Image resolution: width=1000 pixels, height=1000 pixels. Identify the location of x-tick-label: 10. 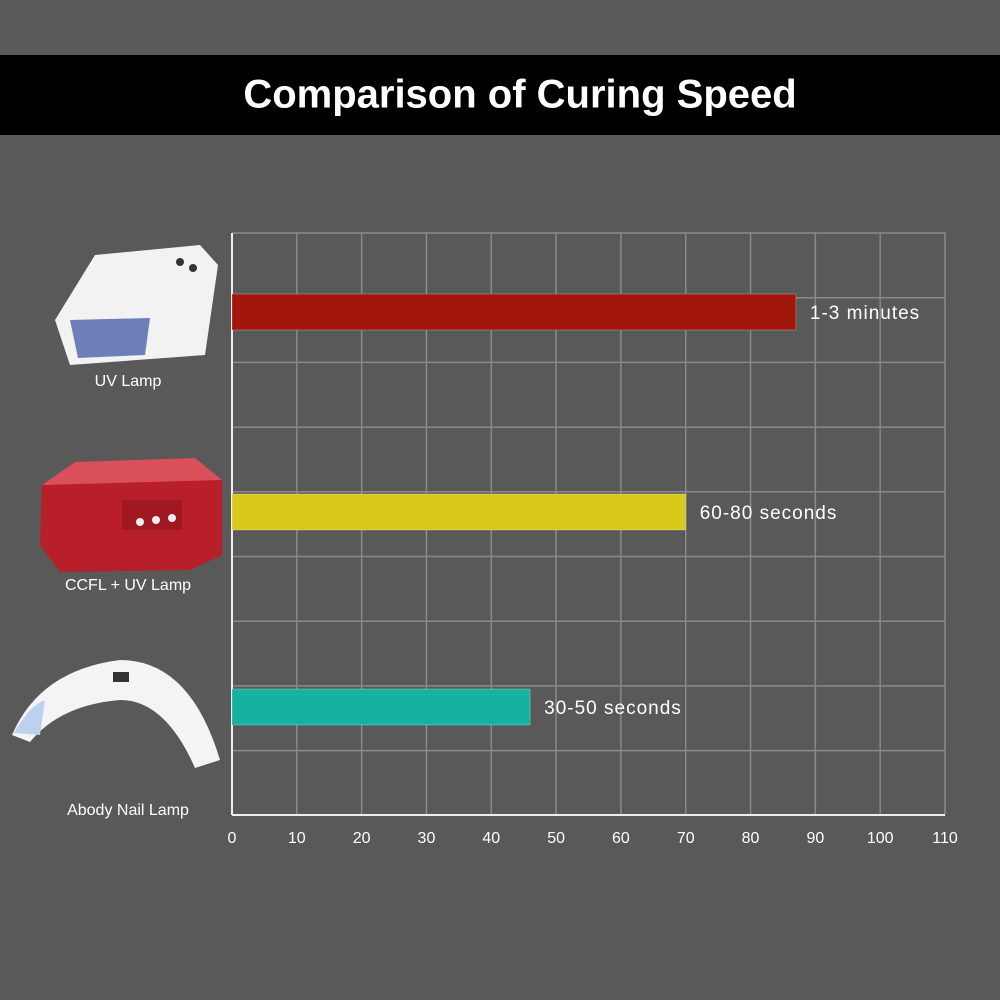
(297, 838).